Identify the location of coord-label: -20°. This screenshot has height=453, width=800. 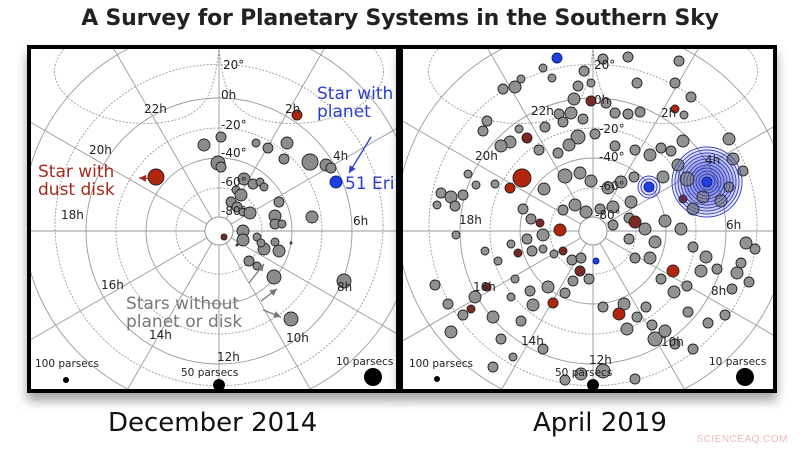
(234, 125).